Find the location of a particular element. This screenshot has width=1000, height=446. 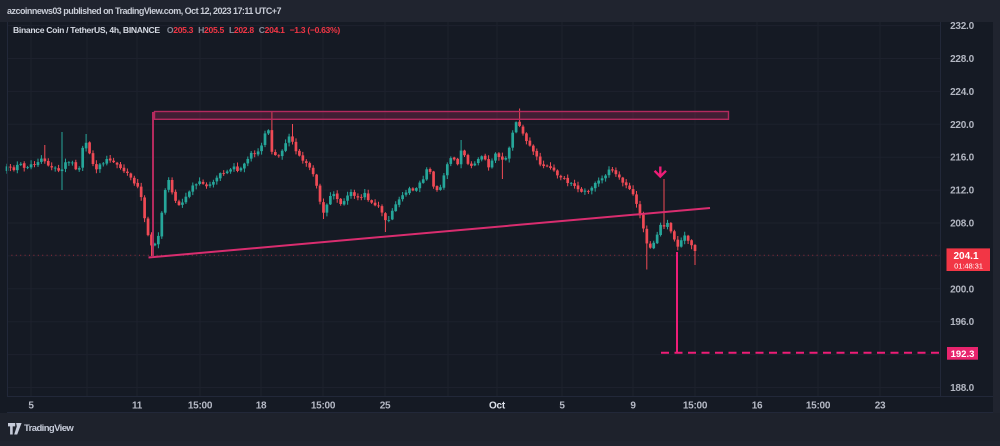

svg-text: 16 is located at coordinates (757, 406).